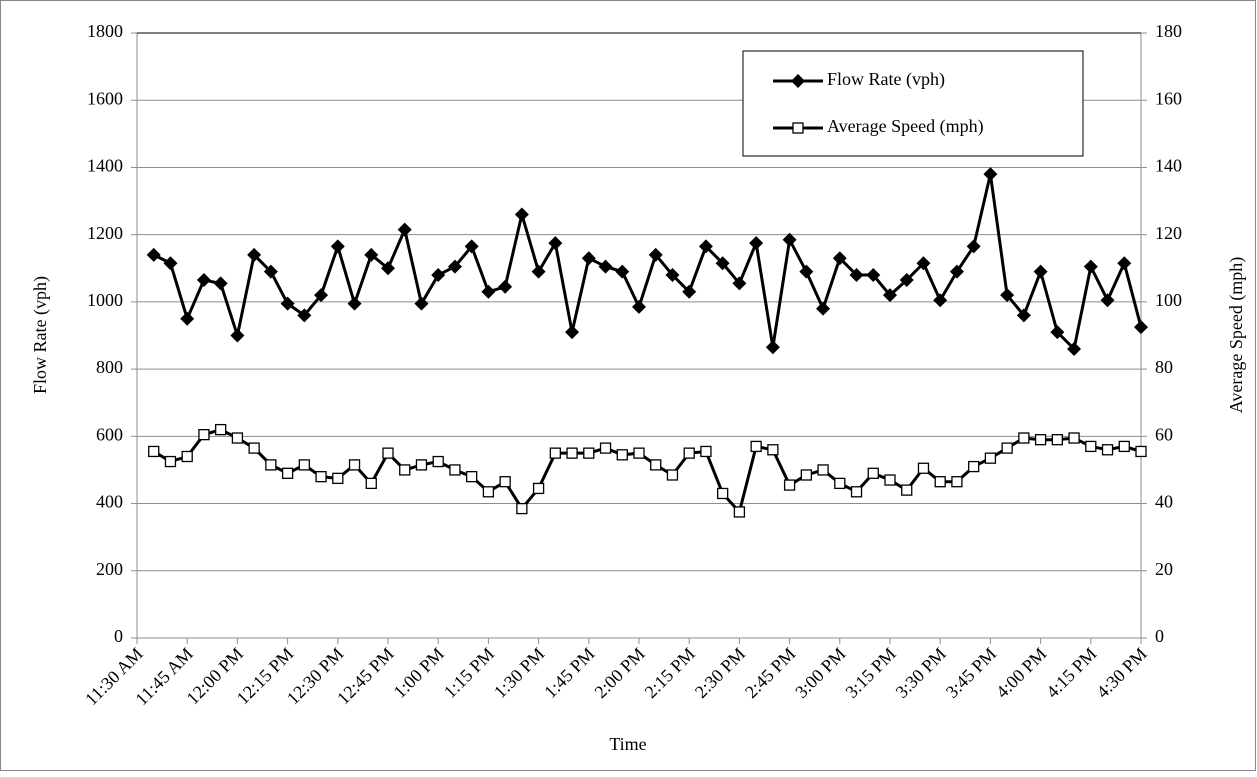  Describe the element at coordinates (105, 31) in the screenshot. I see `y-tick-label: 1800` at that location.